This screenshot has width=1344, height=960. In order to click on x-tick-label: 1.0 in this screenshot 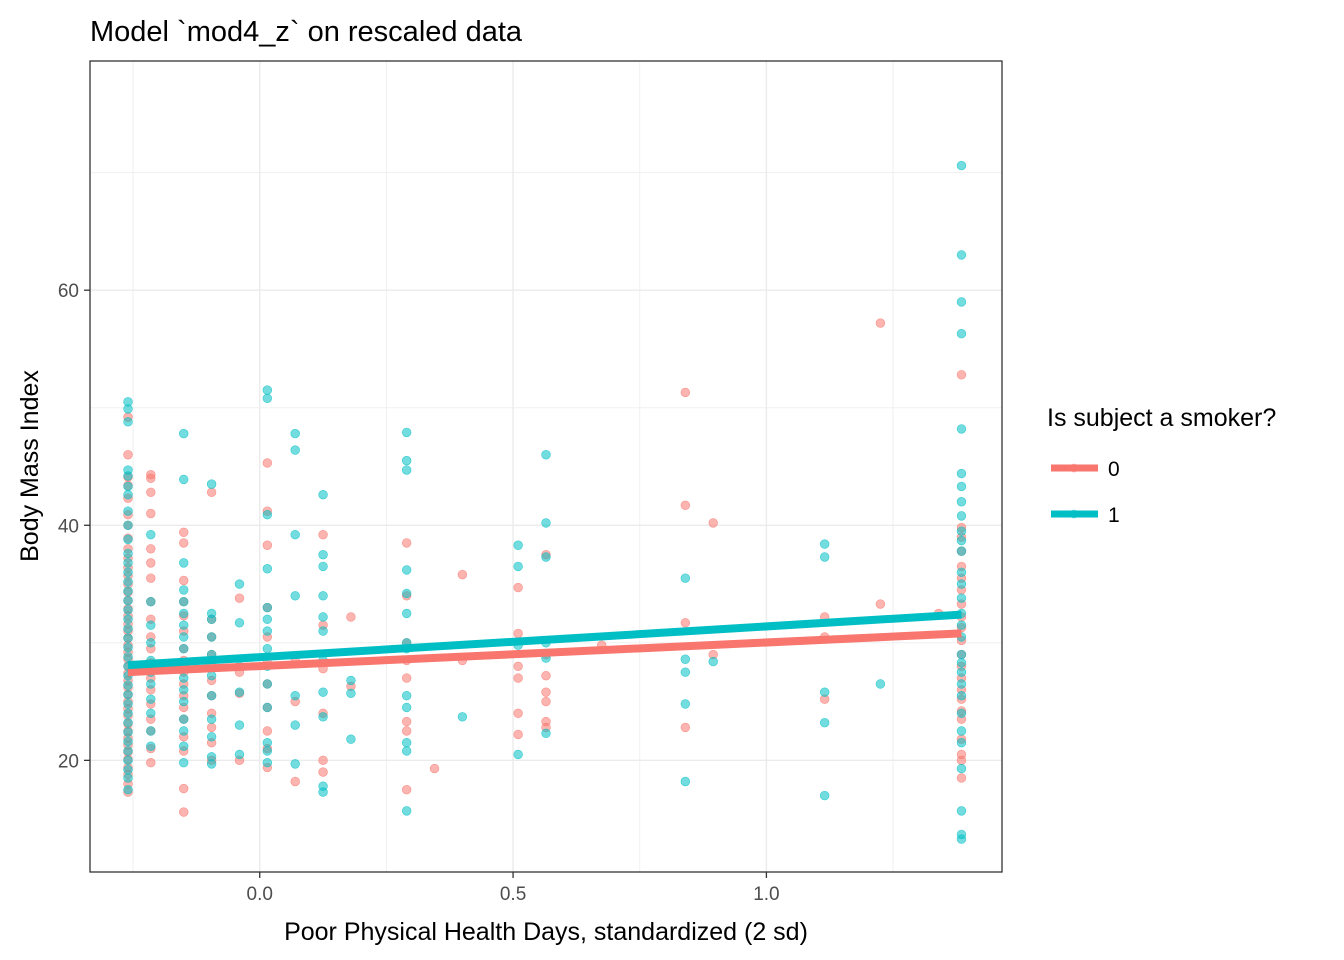, I will do `click(766, 894)`.